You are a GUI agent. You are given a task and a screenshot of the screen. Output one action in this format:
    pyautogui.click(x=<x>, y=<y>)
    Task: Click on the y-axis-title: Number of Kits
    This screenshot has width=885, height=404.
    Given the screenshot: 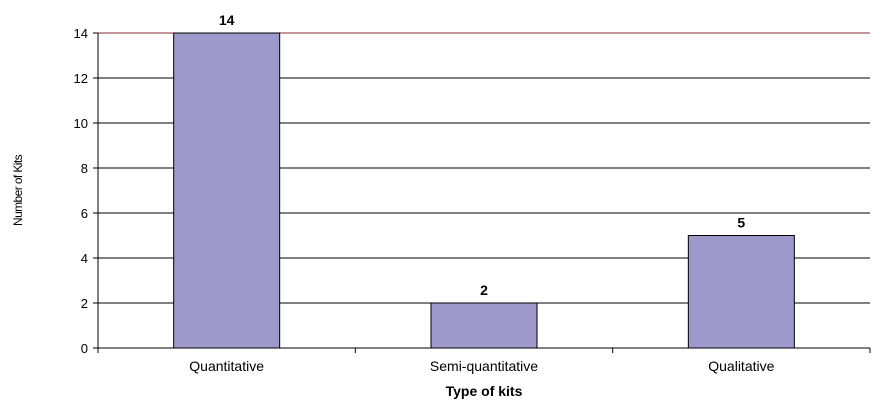 What is the action you would take?
    pyautogui.click(x=18, y=190)
    